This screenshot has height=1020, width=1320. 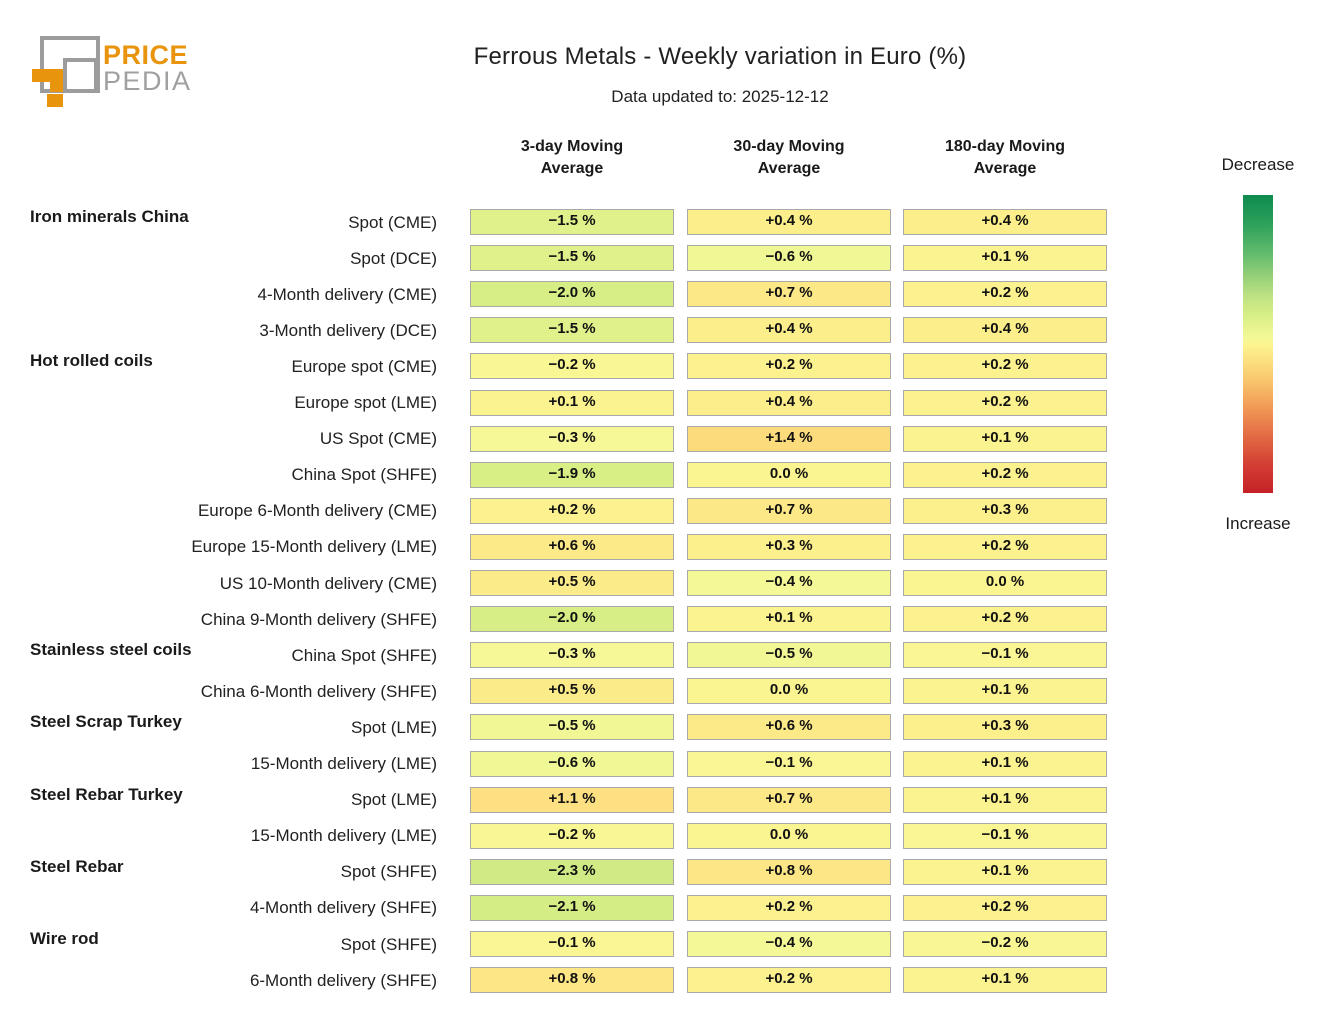 I want to click on chart-subtitle: Data updated to: 2025-12-12, so click(x=720, y=96).